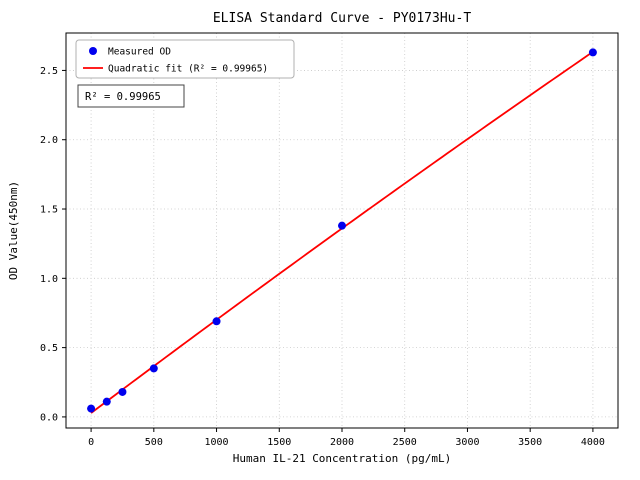 This screenshot has height=480, width=640. What do you see at coordinates (342, 442) in the screenshot?
I see `x-tick-label: 2000` at bounding box center [342, 442].